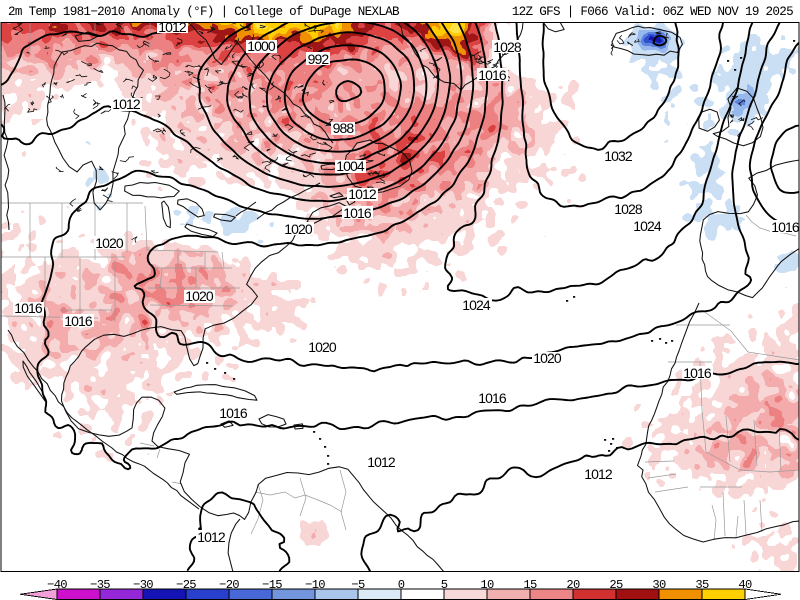 The height and width of the screenshot is (600, 800). What do you see at coordinates (315, 585) in the screenshot?
I see `svg-text: −10` at bounding box center [315, 585].